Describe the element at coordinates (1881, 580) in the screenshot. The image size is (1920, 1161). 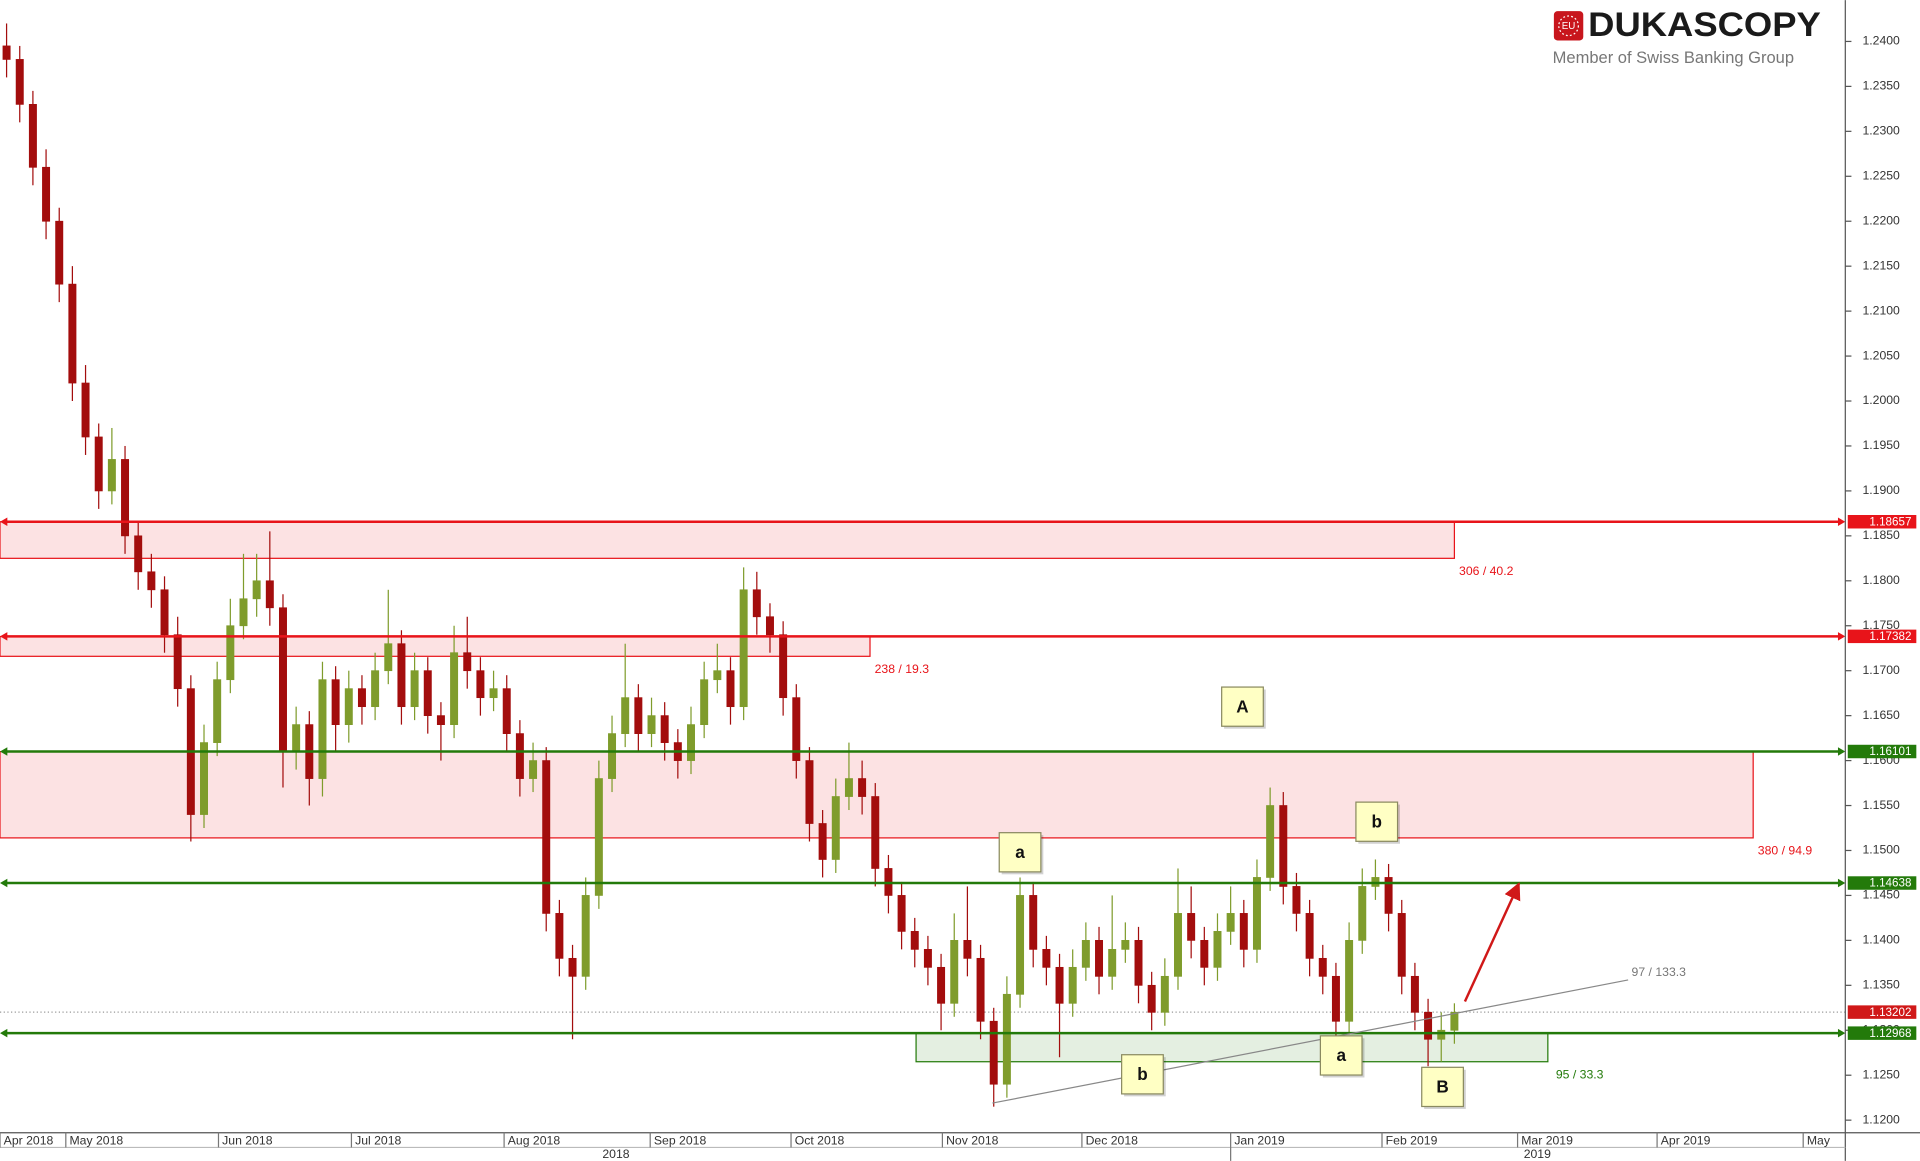
I see `y-tick-label: 1.1800` at that location.